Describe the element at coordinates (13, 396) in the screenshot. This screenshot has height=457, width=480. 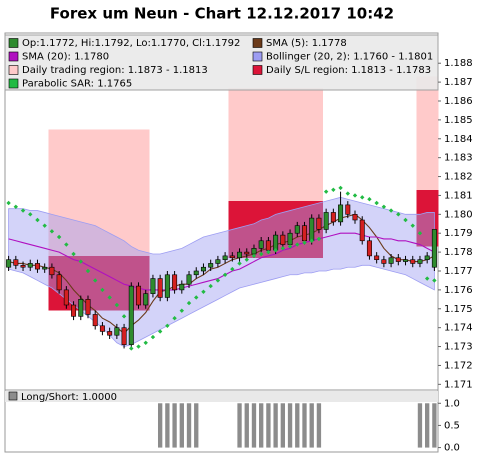
I see `sub-legend-swatch` at that location.